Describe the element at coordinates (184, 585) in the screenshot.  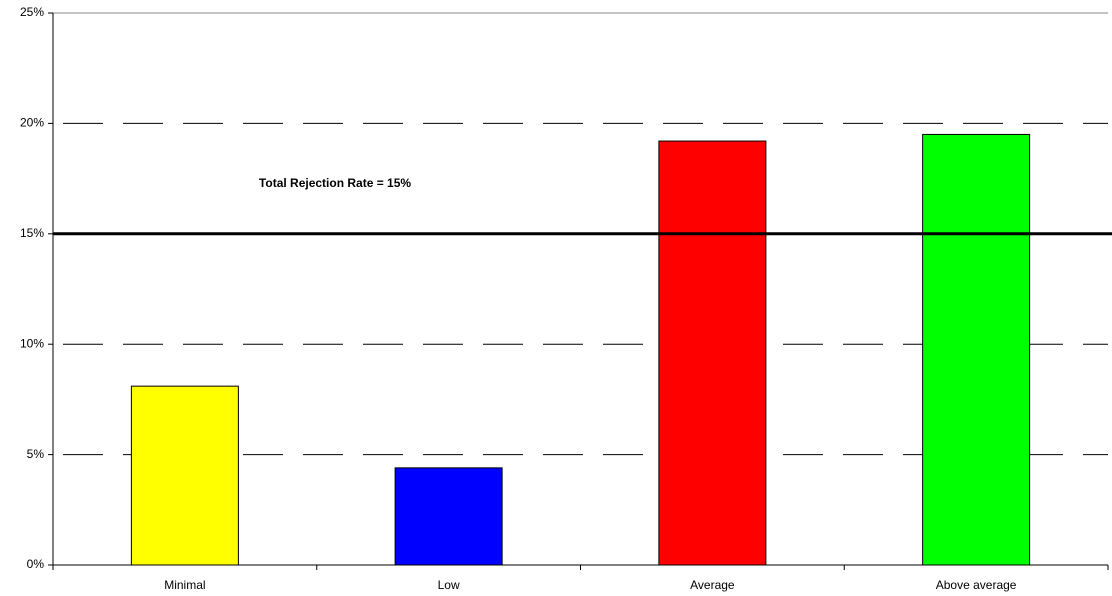
I see `x-tick-label: Minimal` at that location.